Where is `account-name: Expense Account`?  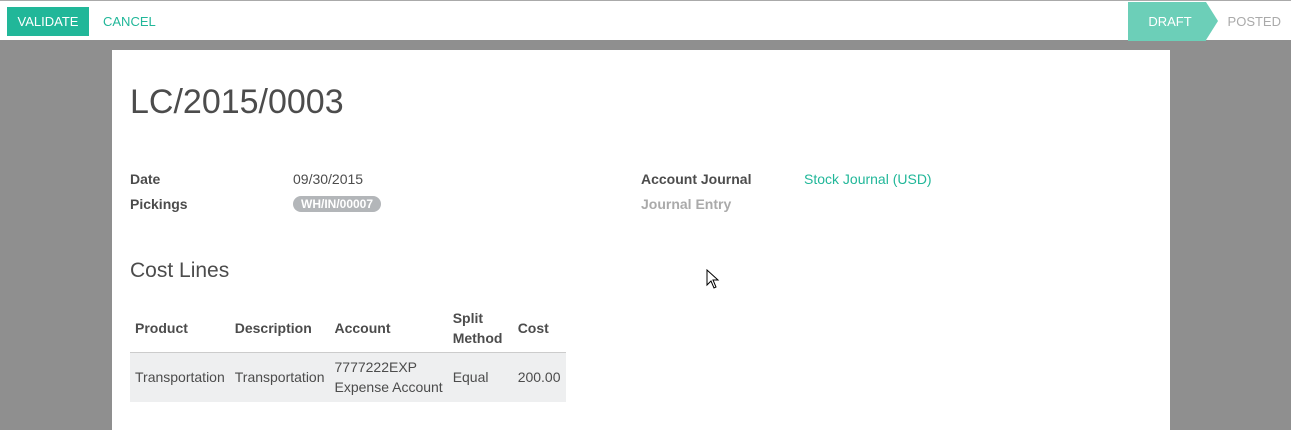 account-name: Expense Account is located at coordinates (388, 387).